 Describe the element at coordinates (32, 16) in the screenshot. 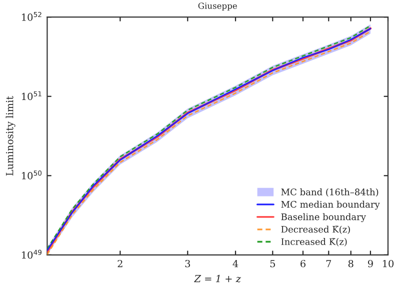

I see `y-tick-label: 10$^{52}$` at that location.